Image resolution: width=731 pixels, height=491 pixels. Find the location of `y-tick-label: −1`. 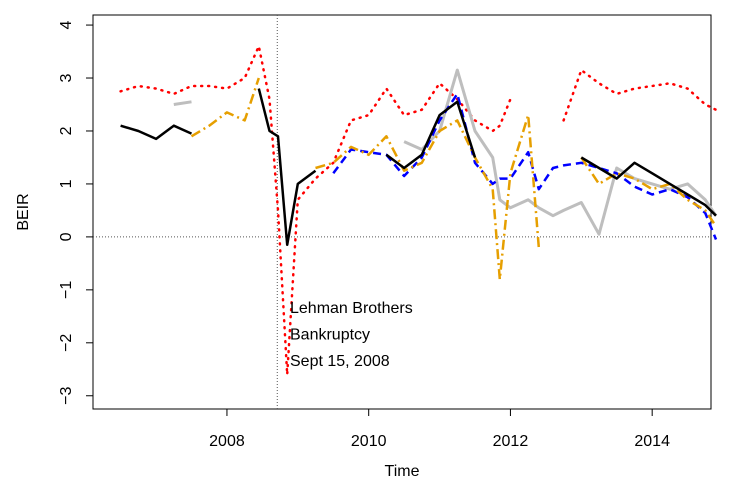

y-tick-label: −1 is located at coordinates (66, 290).